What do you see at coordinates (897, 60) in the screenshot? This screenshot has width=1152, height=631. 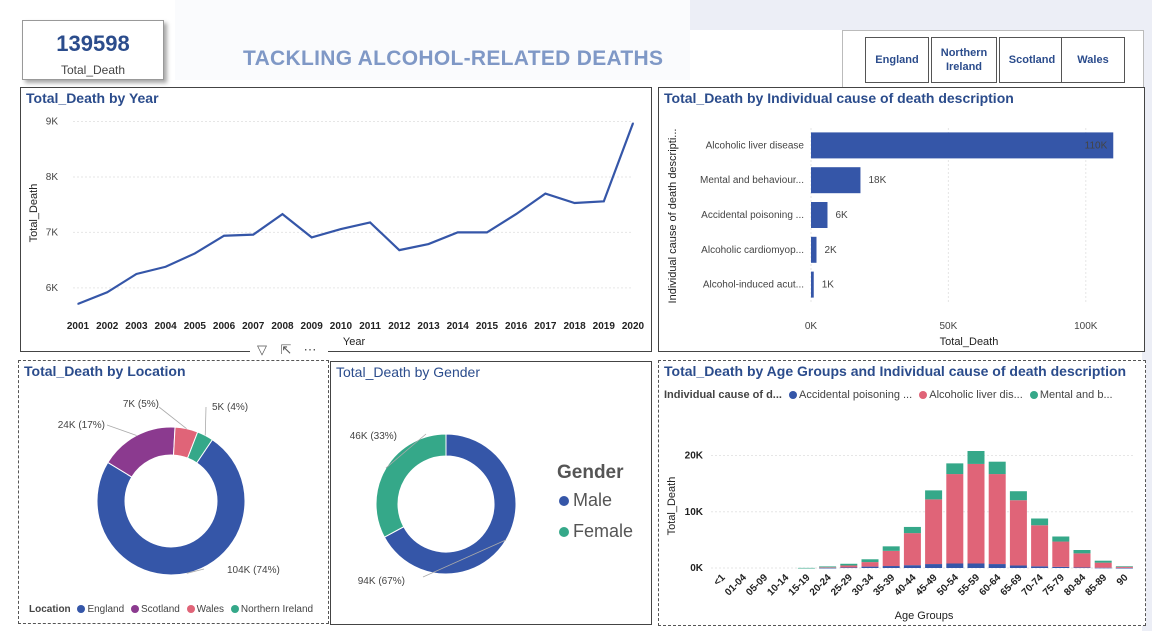 I see `slicer-england-button: England` at bounding box center [897, 60].